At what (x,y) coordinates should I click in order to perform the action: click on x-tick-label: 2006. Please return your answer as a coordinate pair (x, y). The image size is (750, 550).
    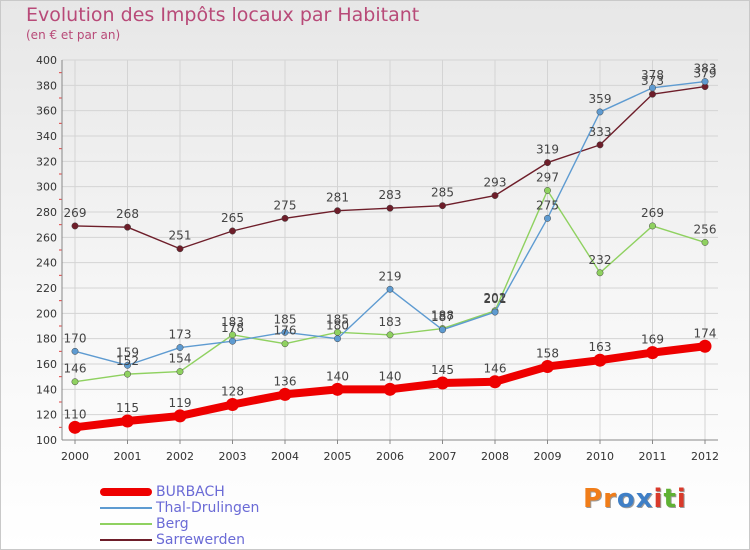
    Looking at the image, I should click on (390, 456).